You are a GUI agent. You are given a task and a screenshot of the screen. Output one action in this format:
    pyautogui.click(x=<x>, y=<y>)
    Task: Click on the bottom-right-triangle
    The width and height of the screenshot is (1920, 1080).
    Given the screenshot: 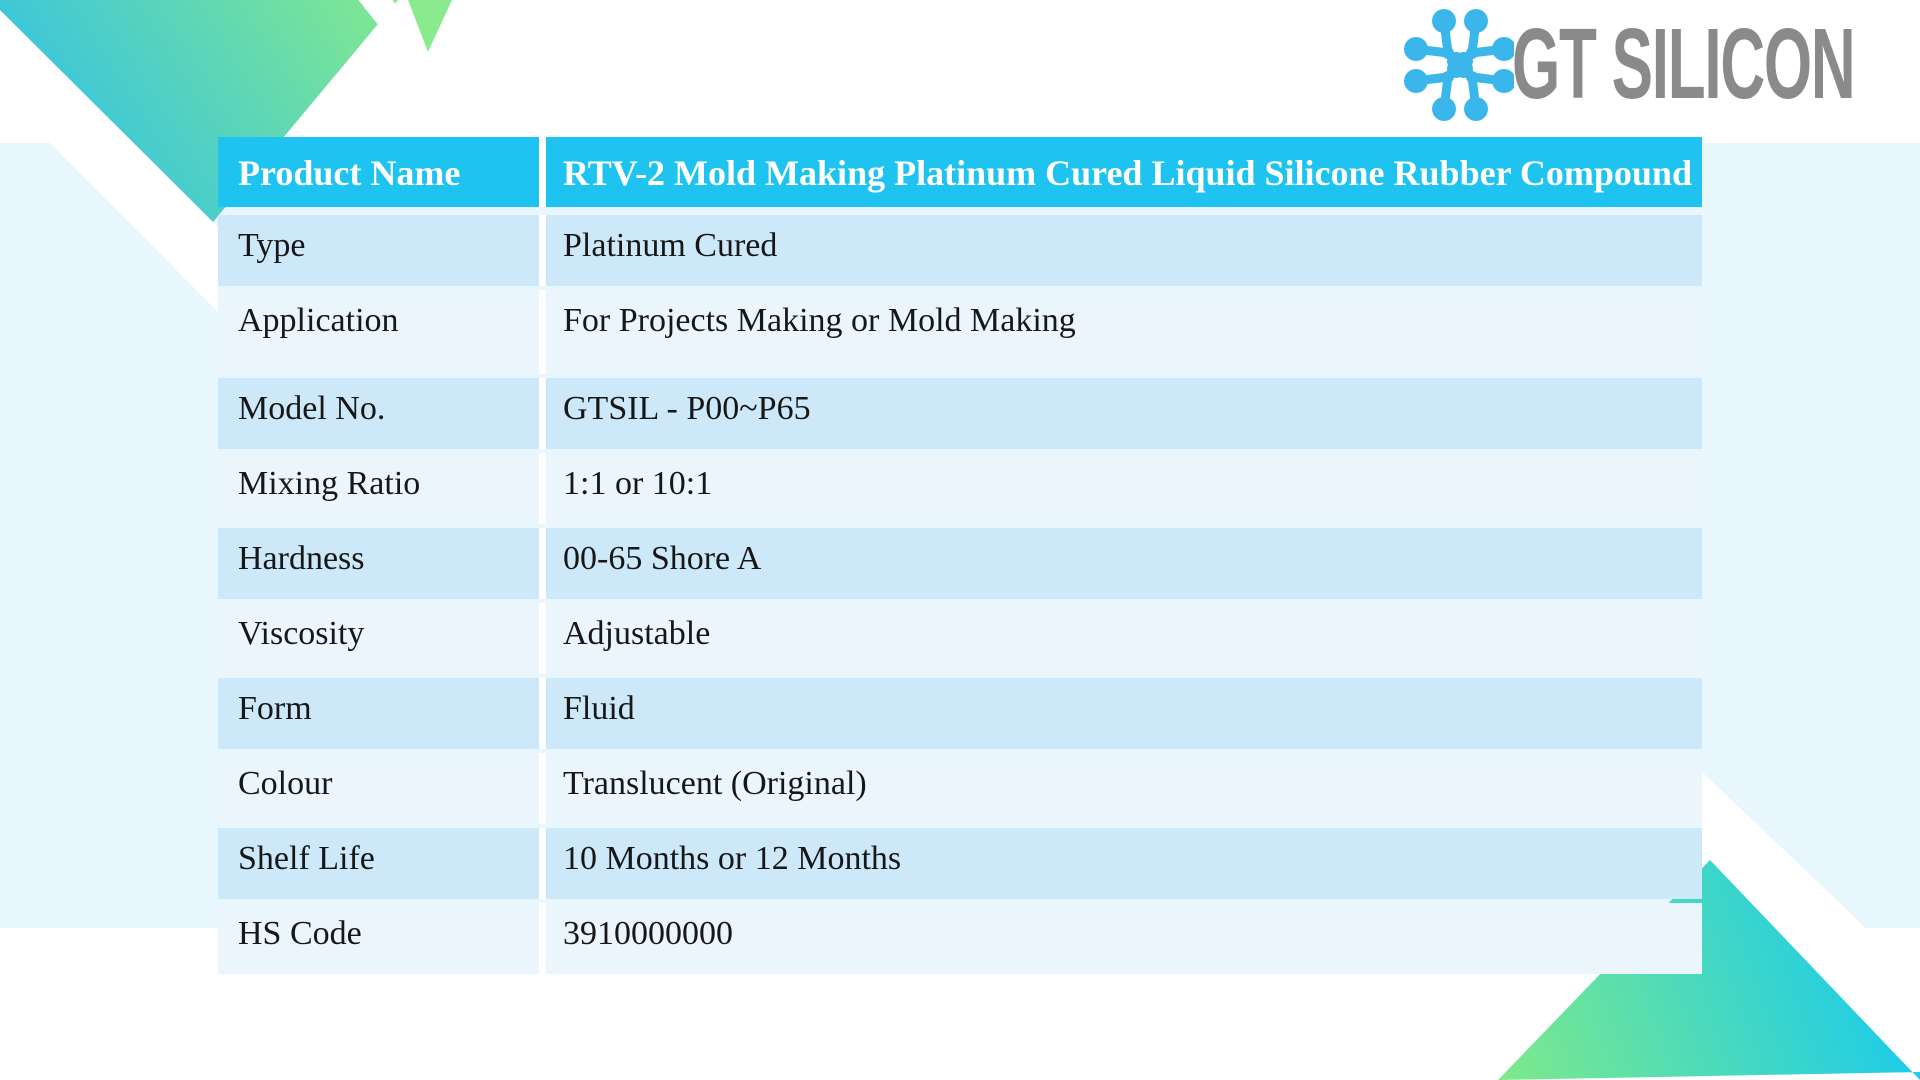 What is the action you would take?
    pyautogui.click(x=1709, y=970)
    